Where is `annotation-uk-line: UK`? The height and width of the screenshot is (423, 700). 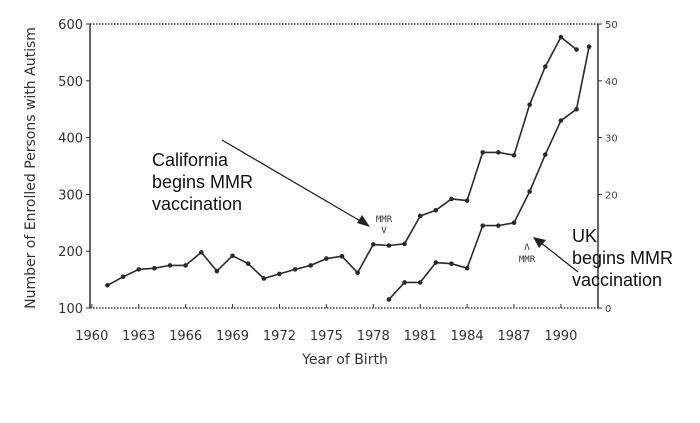 annotation-uk-line: UK is located at coordinates (584, 236).